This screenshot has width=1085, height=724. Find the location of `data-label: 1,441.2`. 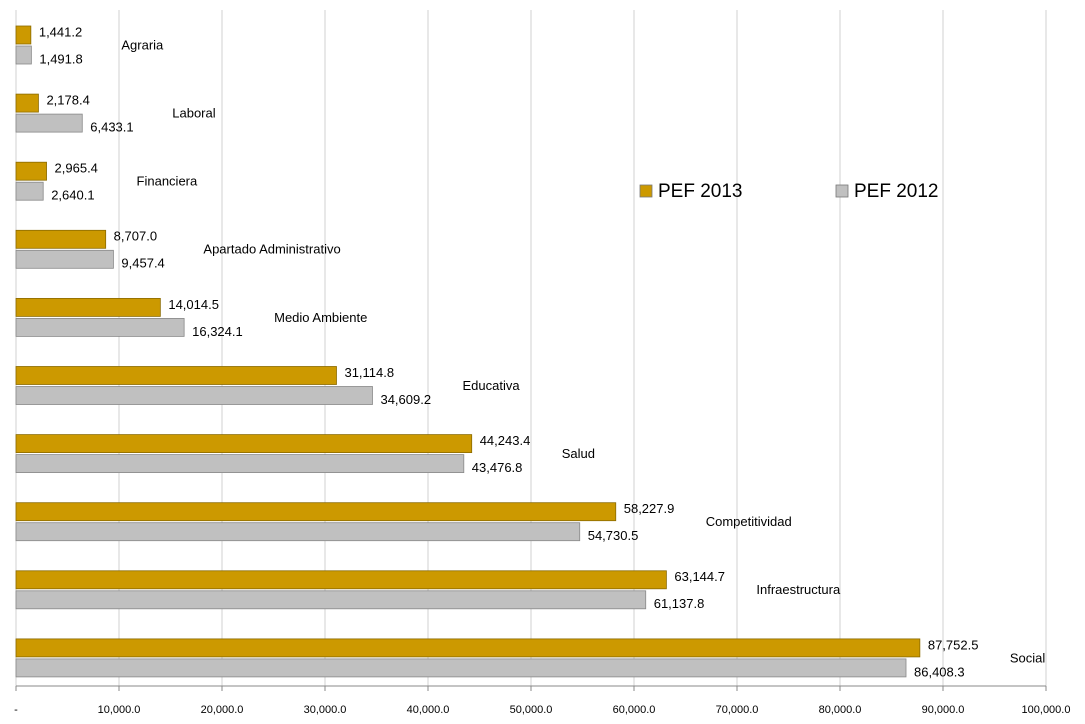

data-label: 1,441.2 is located at coordinates (60, 31).